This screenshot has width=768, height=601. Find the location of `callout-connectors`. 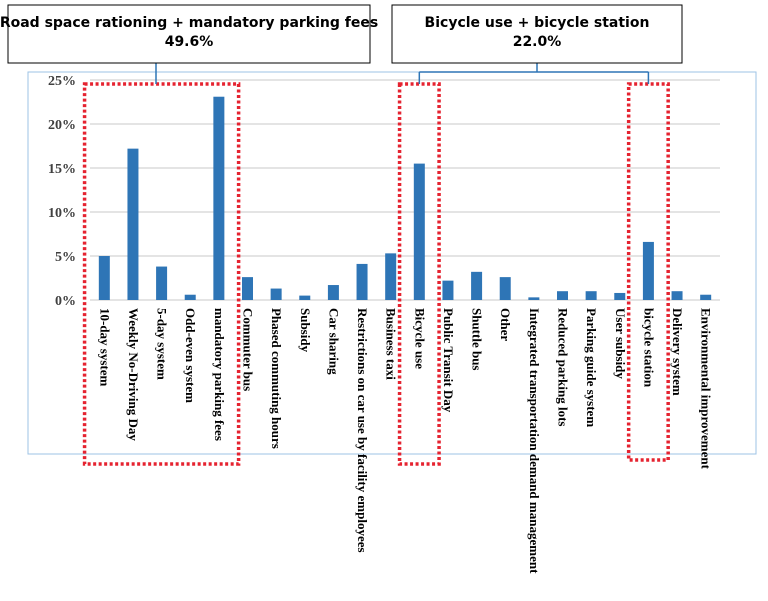

callout-connectors is located at coordinates (402, 73).